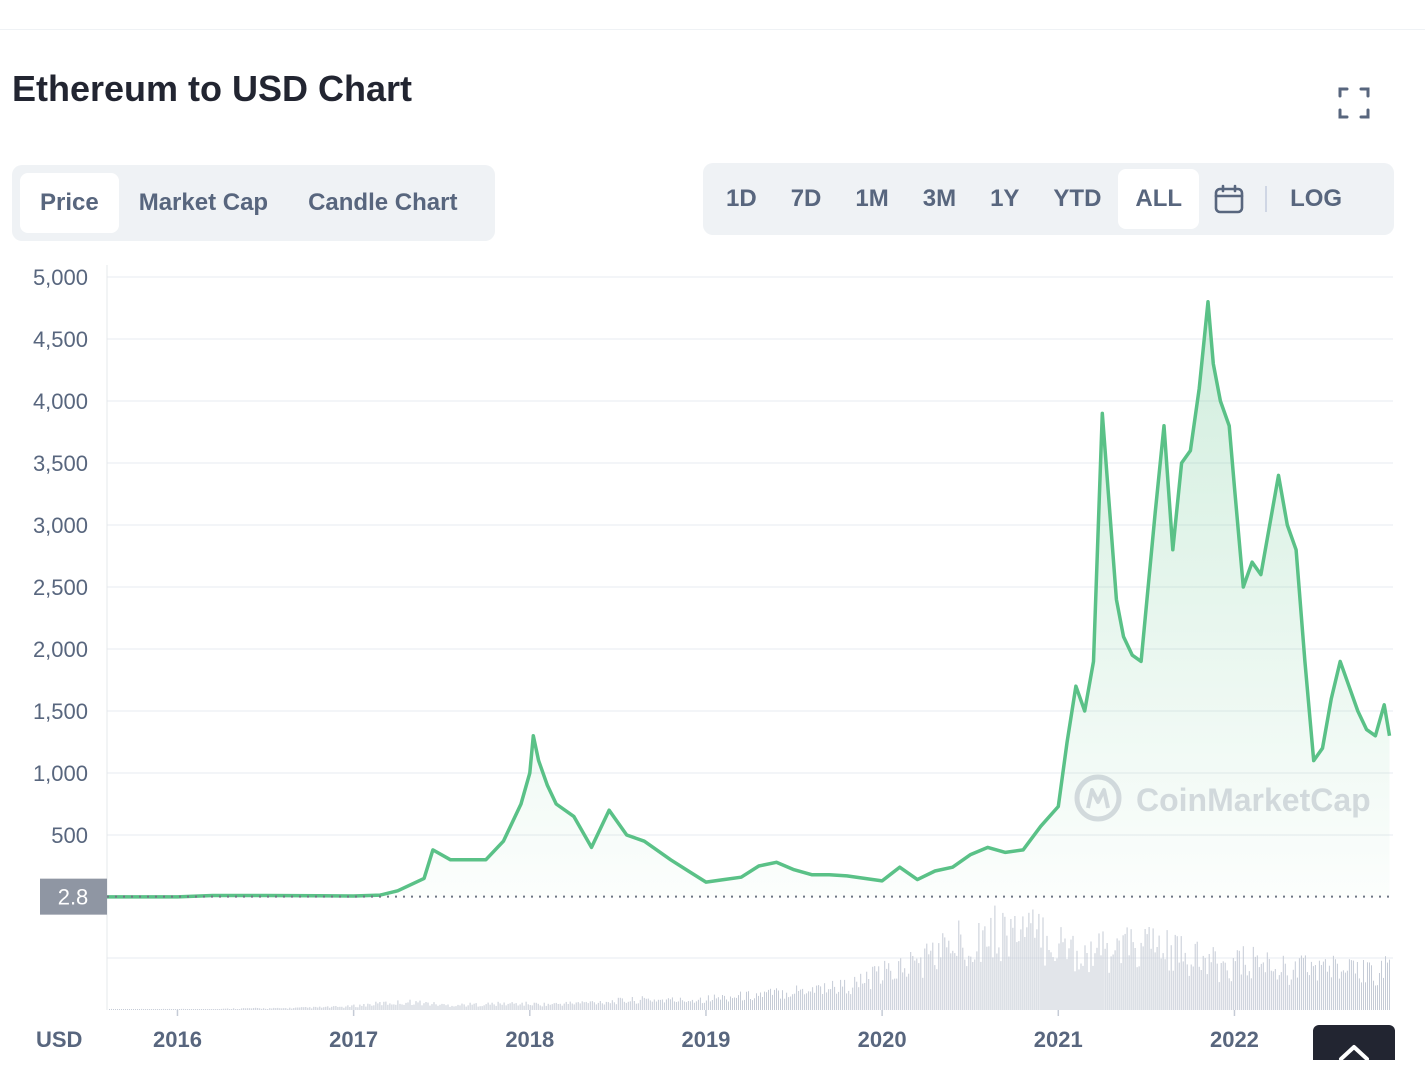 Image resolution: width=1425 pixels, height=1065 pixels. I want to click on range-3m: 3M, so click(939, 198).